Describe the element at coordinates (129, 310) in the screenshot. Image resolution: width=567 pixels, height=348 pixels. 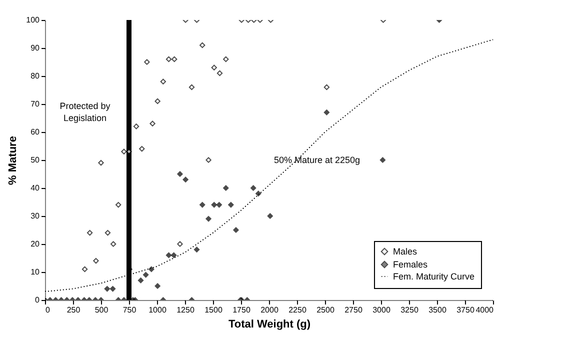
I see `x-tick-label: 750` at that location.